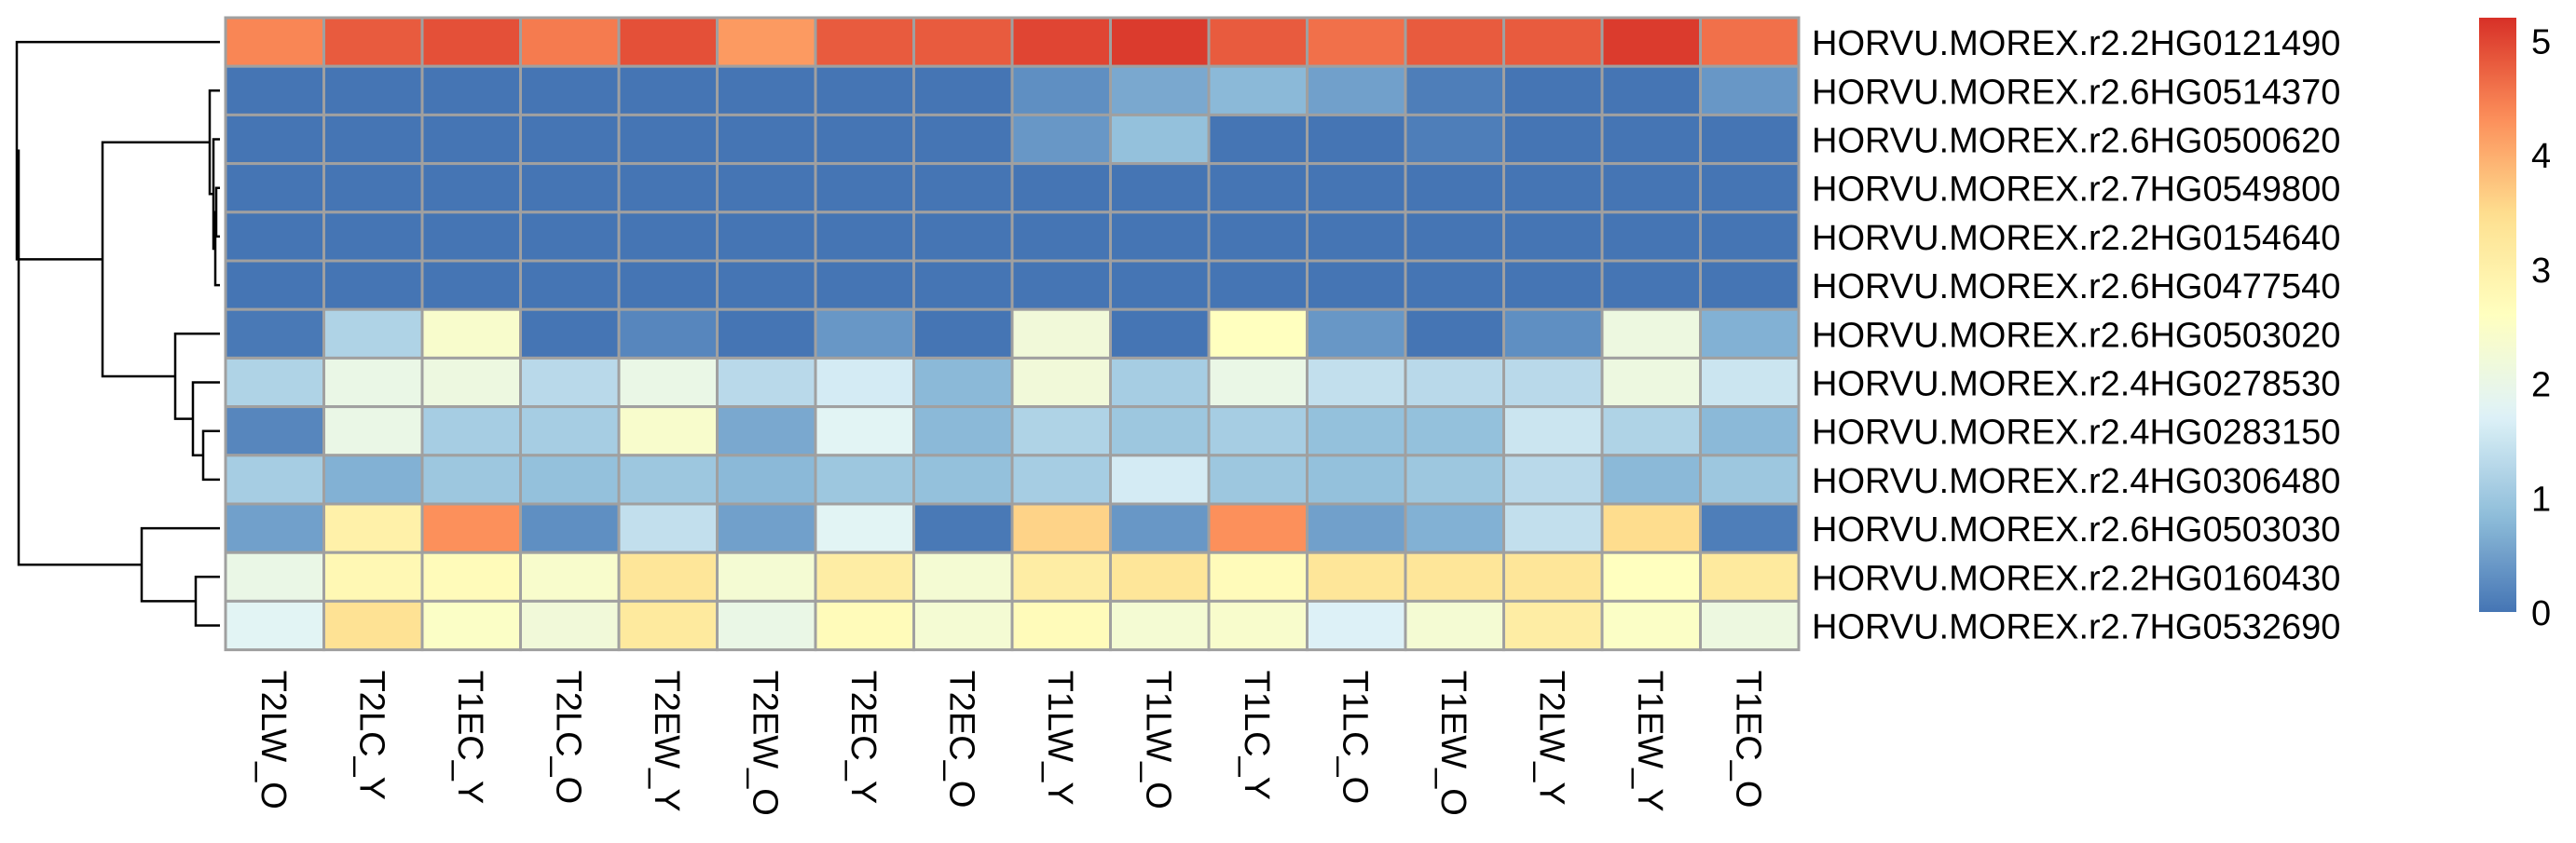 The height and width of the screenshot is (843, 2576). I want to click on column-label: T2LW_O, so click(273, 740).